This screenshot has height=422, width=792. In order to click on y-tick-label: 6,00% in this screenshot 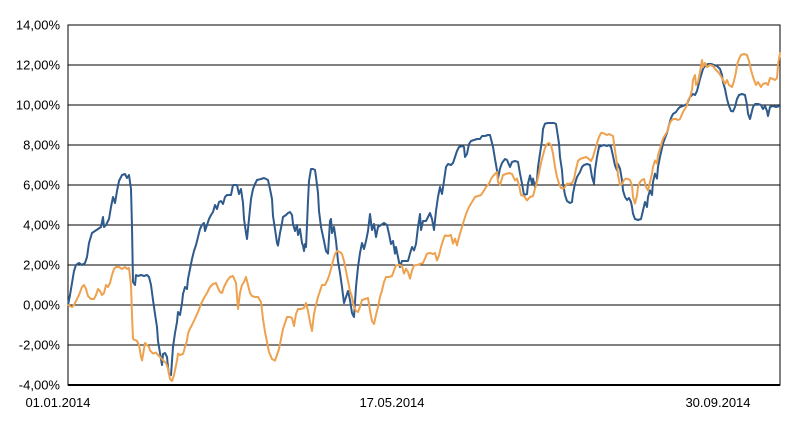, I will do `click(41, 185)`.